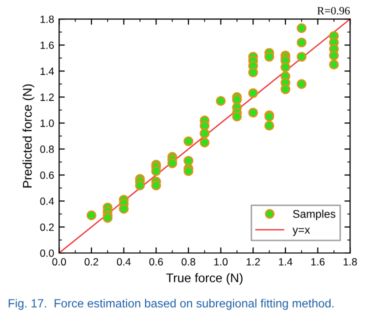 The image size is (389, 329). What do you see at coordinates (47, 71) in the screenshot?
I see `y-tick-label: 1.4` at bounding box center [47, 71].